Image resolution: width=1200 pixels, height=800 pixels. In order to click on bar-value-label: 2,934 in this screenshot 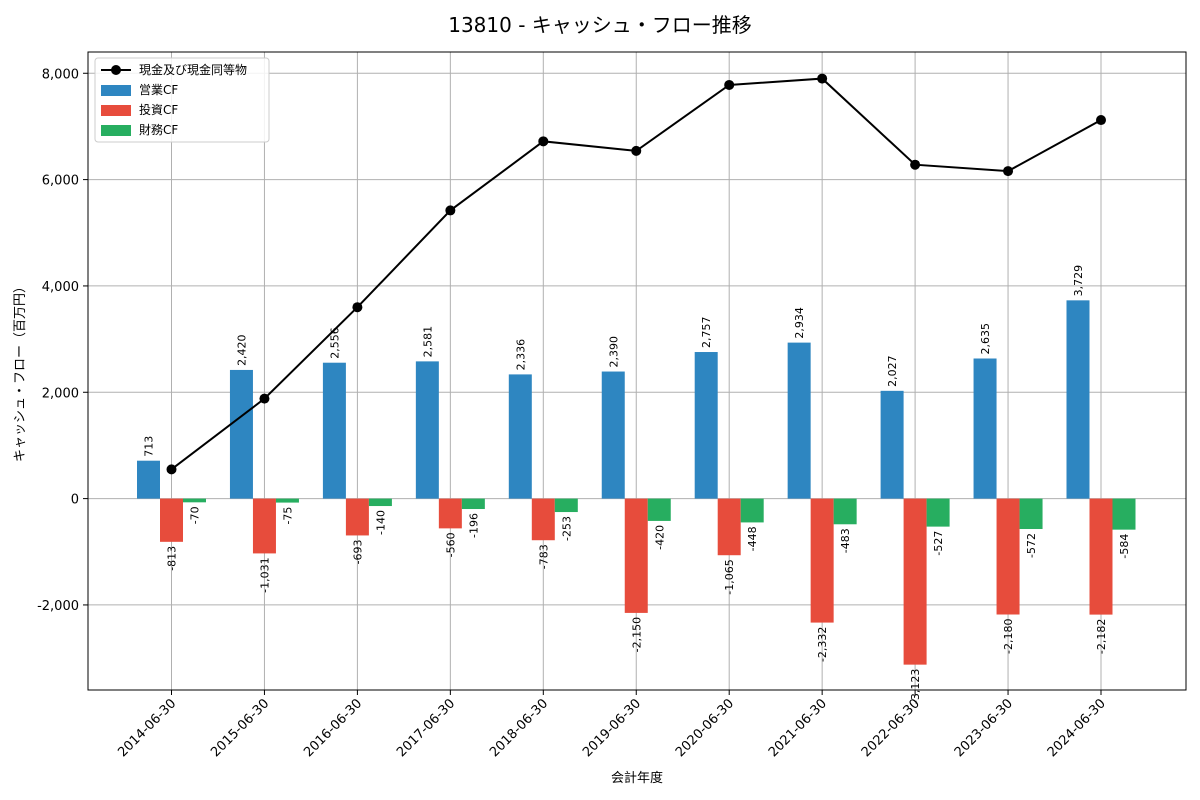, I will do `click(799, 323)`.